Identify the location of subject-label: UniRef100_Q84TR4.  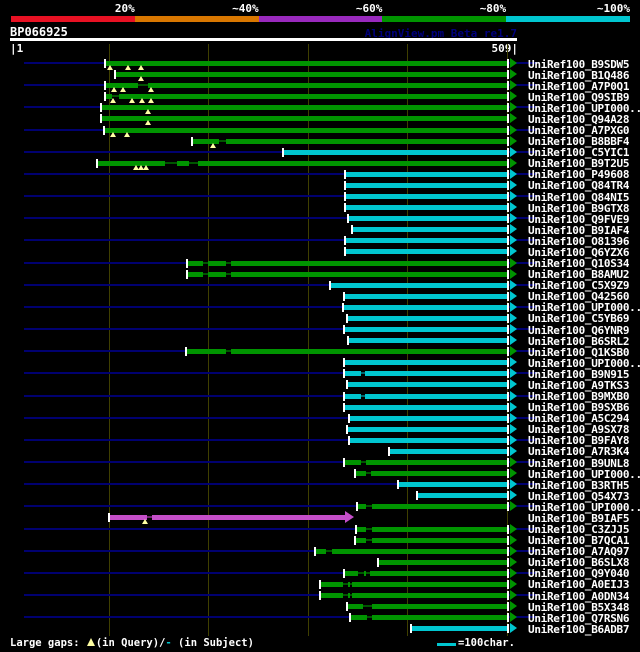
(579, 186).